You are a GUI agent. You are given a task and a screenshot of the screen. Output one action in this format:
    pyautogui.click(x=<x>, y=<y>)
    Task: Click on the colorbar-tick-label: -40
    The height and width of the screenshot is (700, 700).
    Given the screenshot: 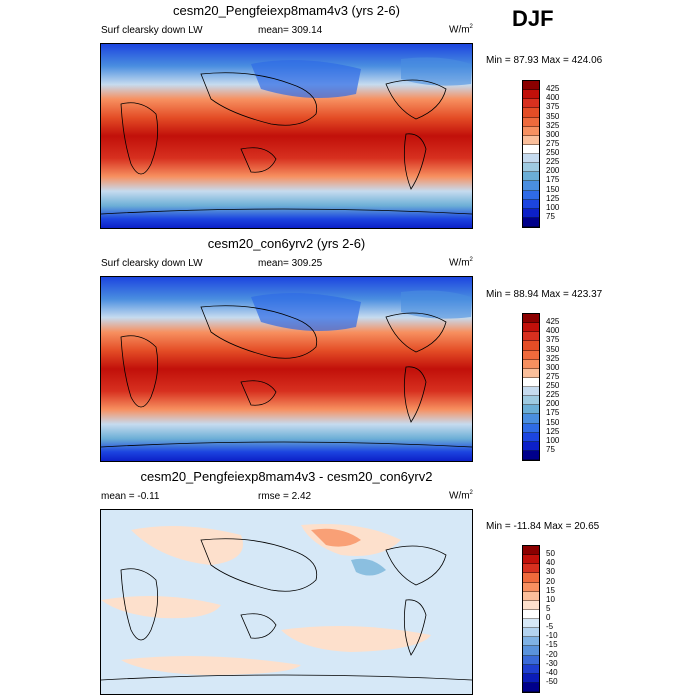 What is the action you would take?
    pyautogui.click(x=552, y=672)
    